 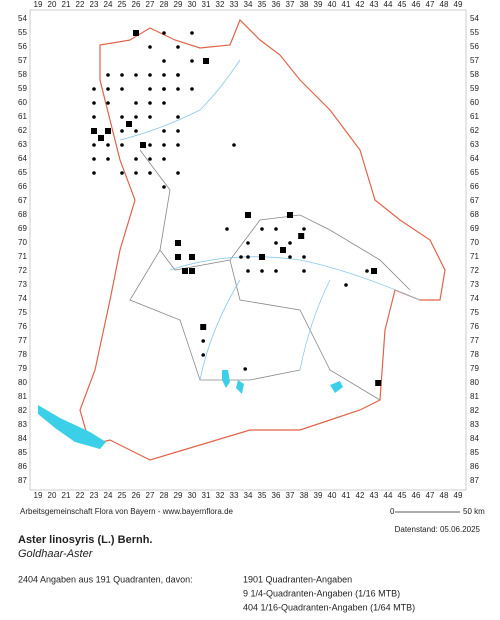 What do you see at coordinates (52, 4) in the screenshot?
I see `column-label: 20` at bounding box center [52, 4].